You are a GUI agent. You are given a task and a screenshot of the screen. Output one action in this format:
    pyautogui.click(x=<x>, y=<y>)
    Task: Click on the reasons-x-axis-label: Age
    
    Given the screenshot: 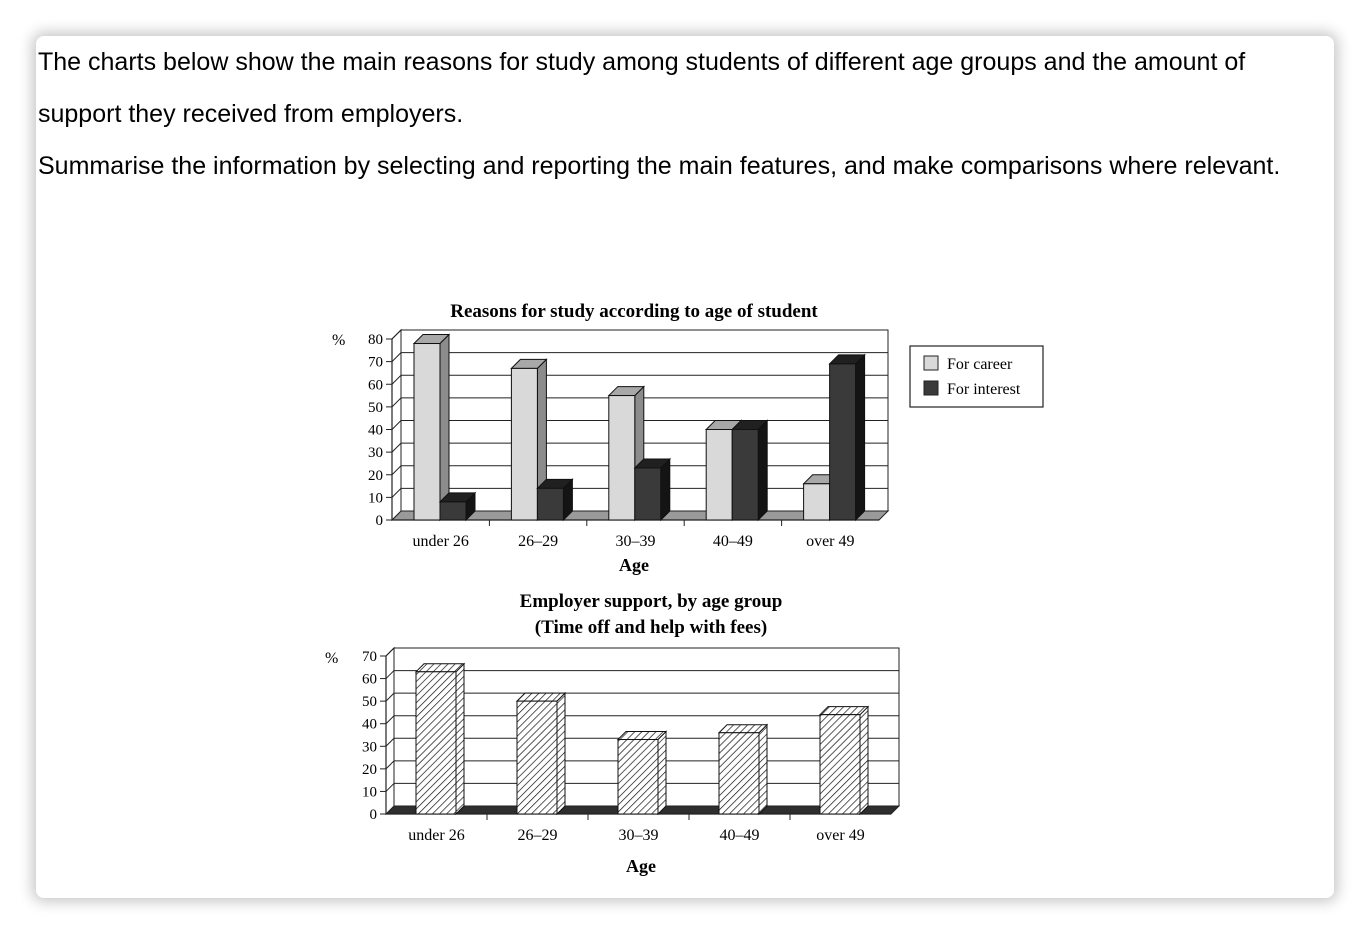 What is the action you would take?
    pyautogui.click(x=634, y=565)
    